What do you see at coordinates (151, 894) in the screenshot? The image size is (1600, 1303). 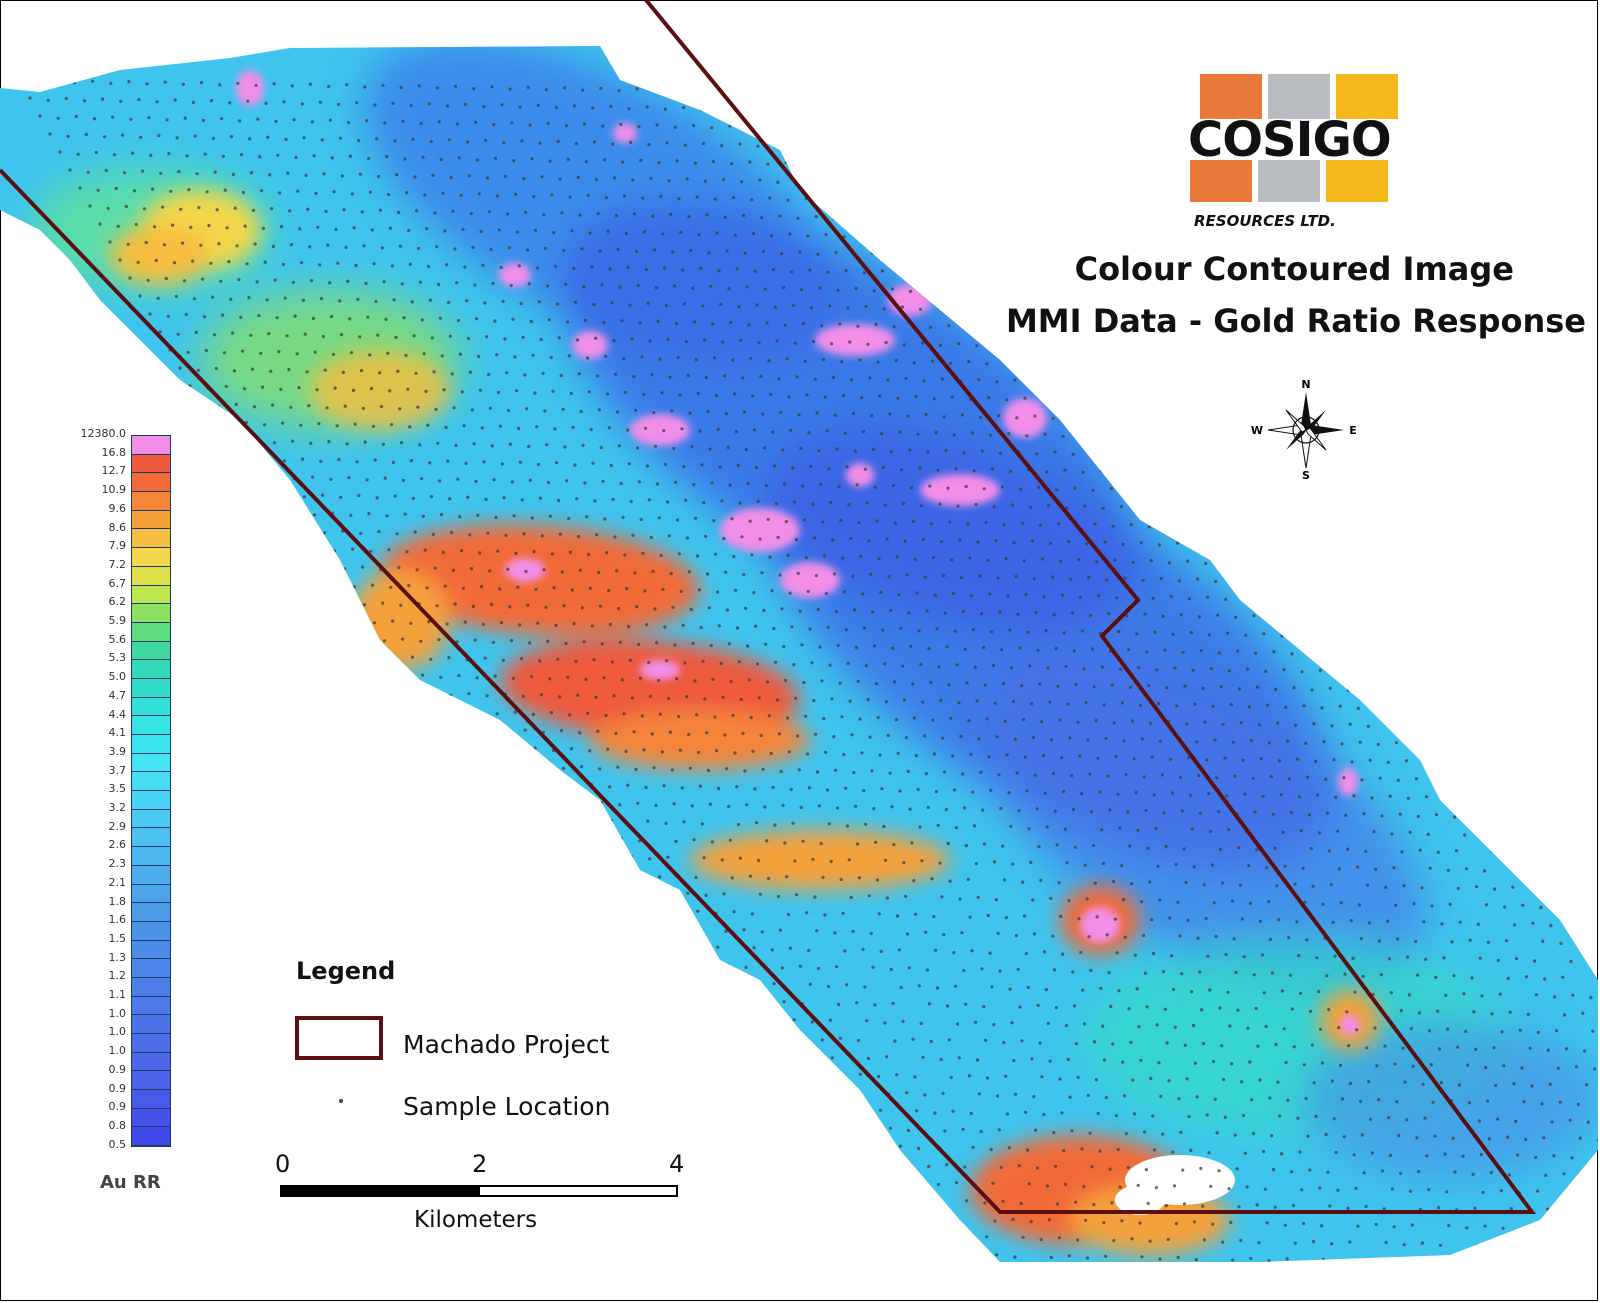 I see `color-scale-cell` at bounding box center [151, 894].